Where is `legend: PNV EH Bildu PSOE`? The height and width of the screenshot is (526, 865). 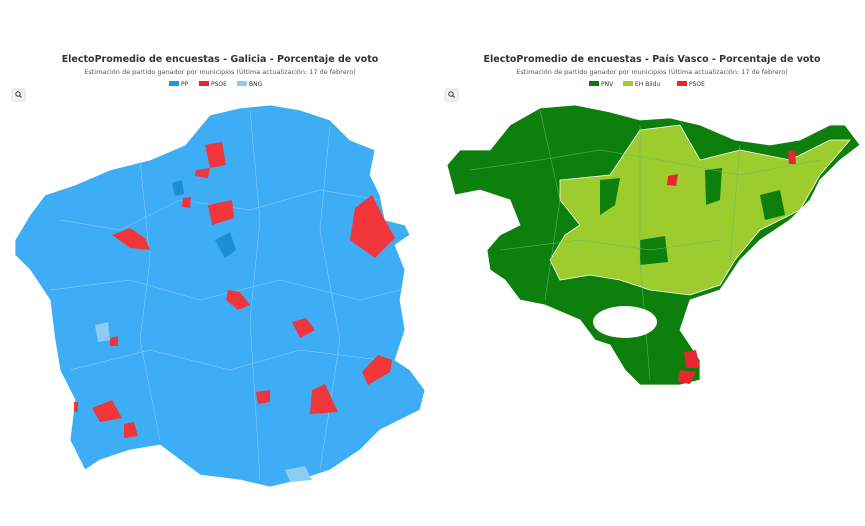 legend: PNV EH Bildu PSOE is located at coordinates (647, 84).